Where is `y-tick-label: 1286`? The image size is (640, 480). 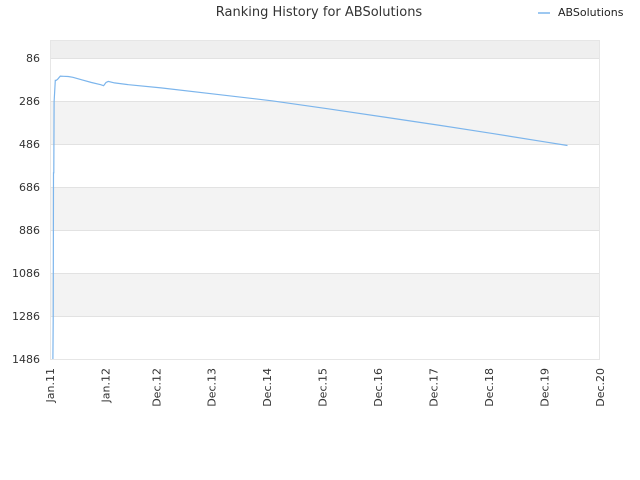 y-tick-label: 1286 is located at coordinates (26, 316).